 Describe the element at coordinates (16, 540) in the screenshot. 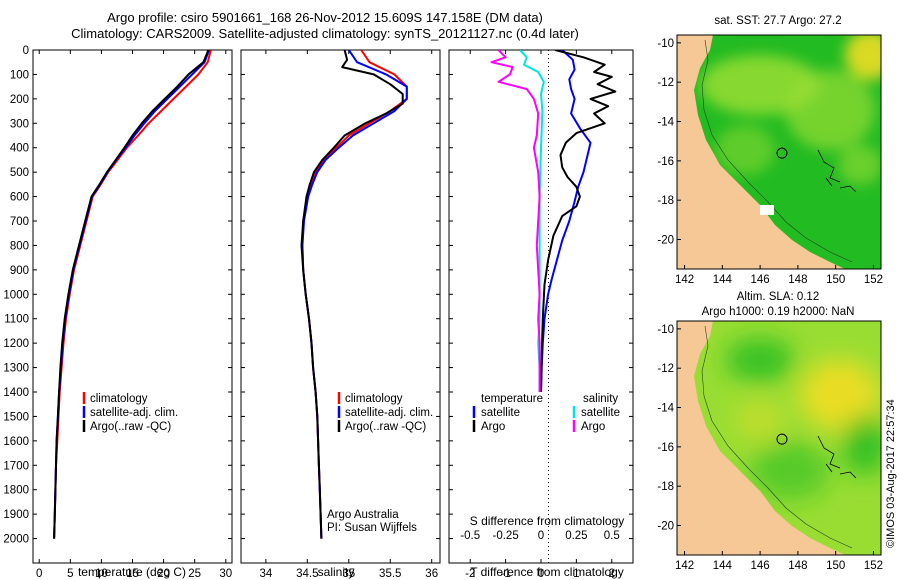

I see `depth-tick-label: 2000` at that location.